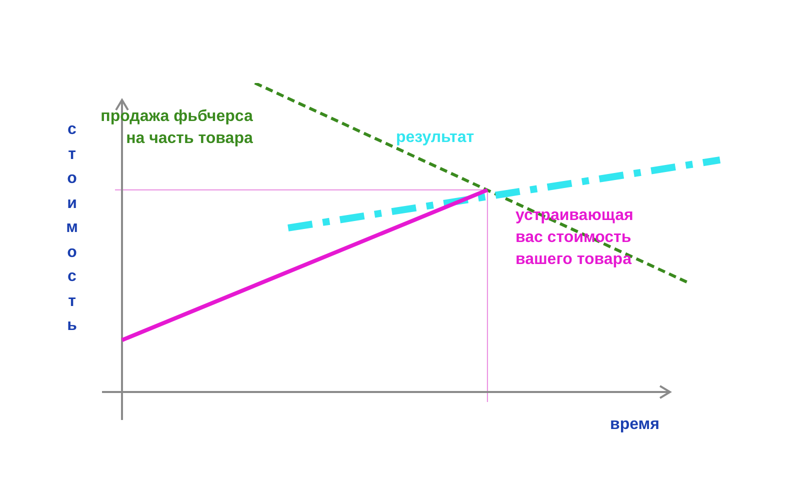 This screenshot has height=497, width=792. What do you see at coordinates (72, 227) in the screenshot?
I see `text: стоимость` at bounding box center [72, 227].